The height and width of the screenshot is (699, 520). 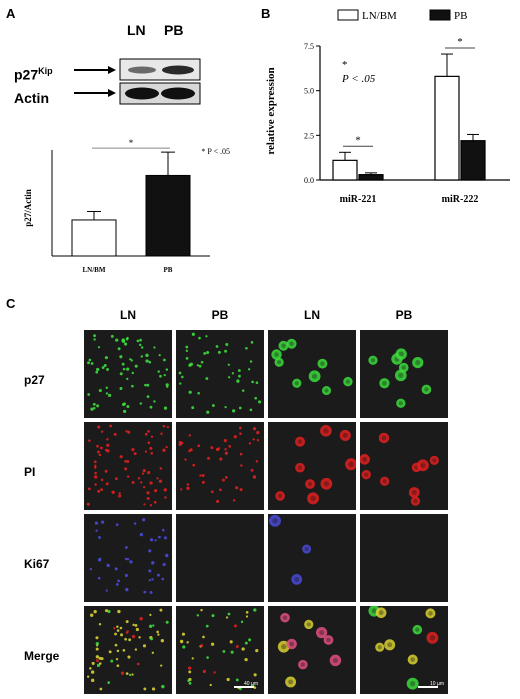 What do you see at coordinates (178, 93) in the screenshot?
I see `blot-band-actin-pb` at bounding box center [178, 93].